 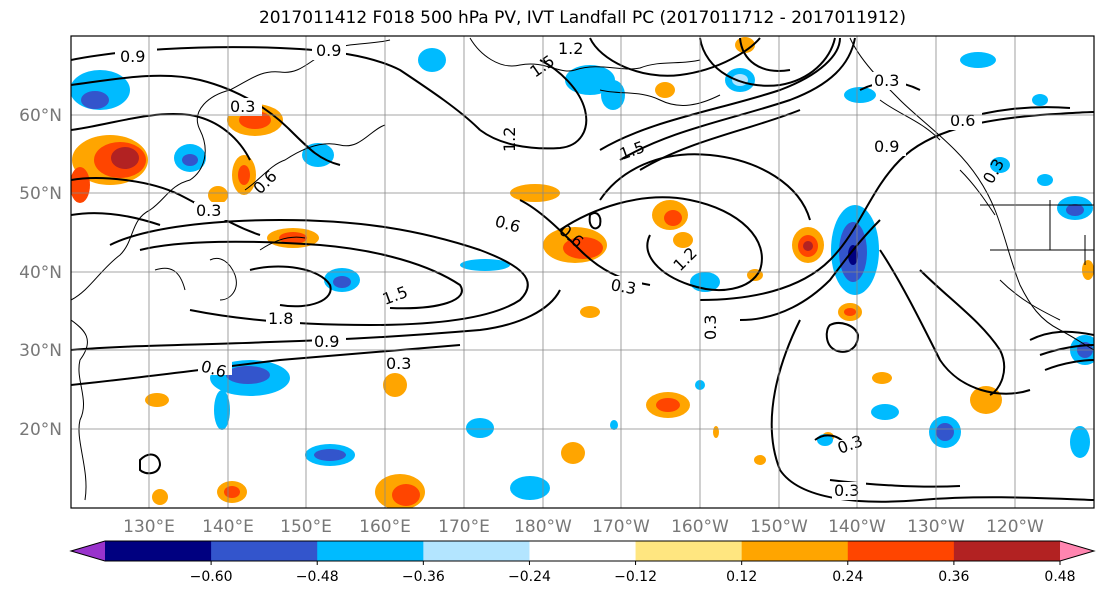 I want to click on contour-label: 0.6, so click(x=962, y=120).